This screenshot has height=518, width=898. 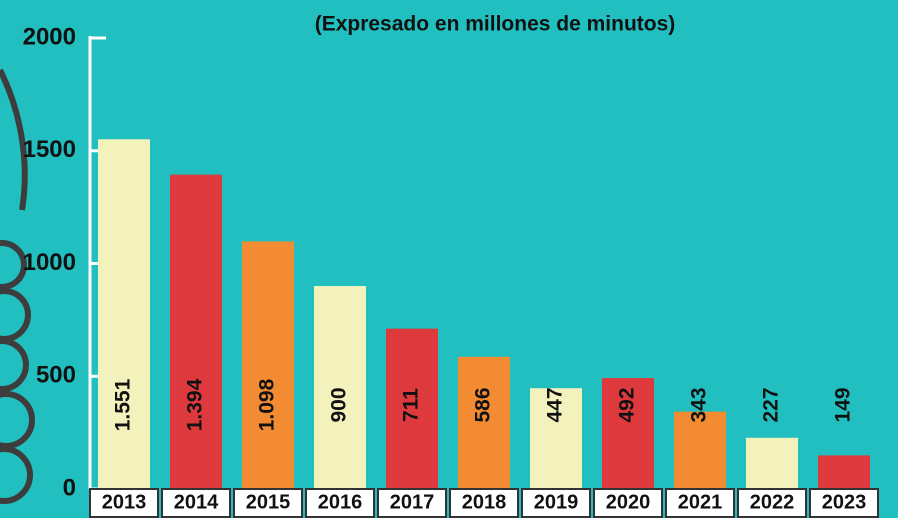 What do you see at coordinates (627, 404) in the screenshot?
I see `value-label: 492` at bounding box center [627, 404].